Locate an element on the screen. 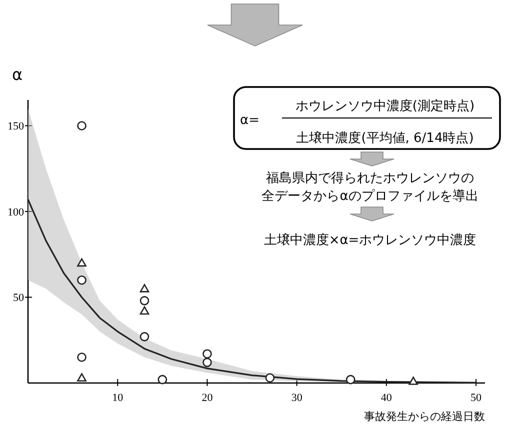  y-tick-label: 100 is located at coordinates (16, 212).